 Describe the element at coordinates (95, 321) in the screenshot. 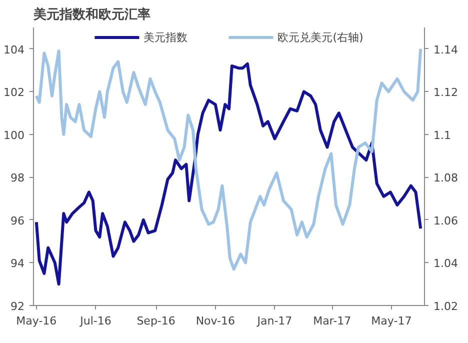

I see `x-tick-label: Jul-16` at that location.